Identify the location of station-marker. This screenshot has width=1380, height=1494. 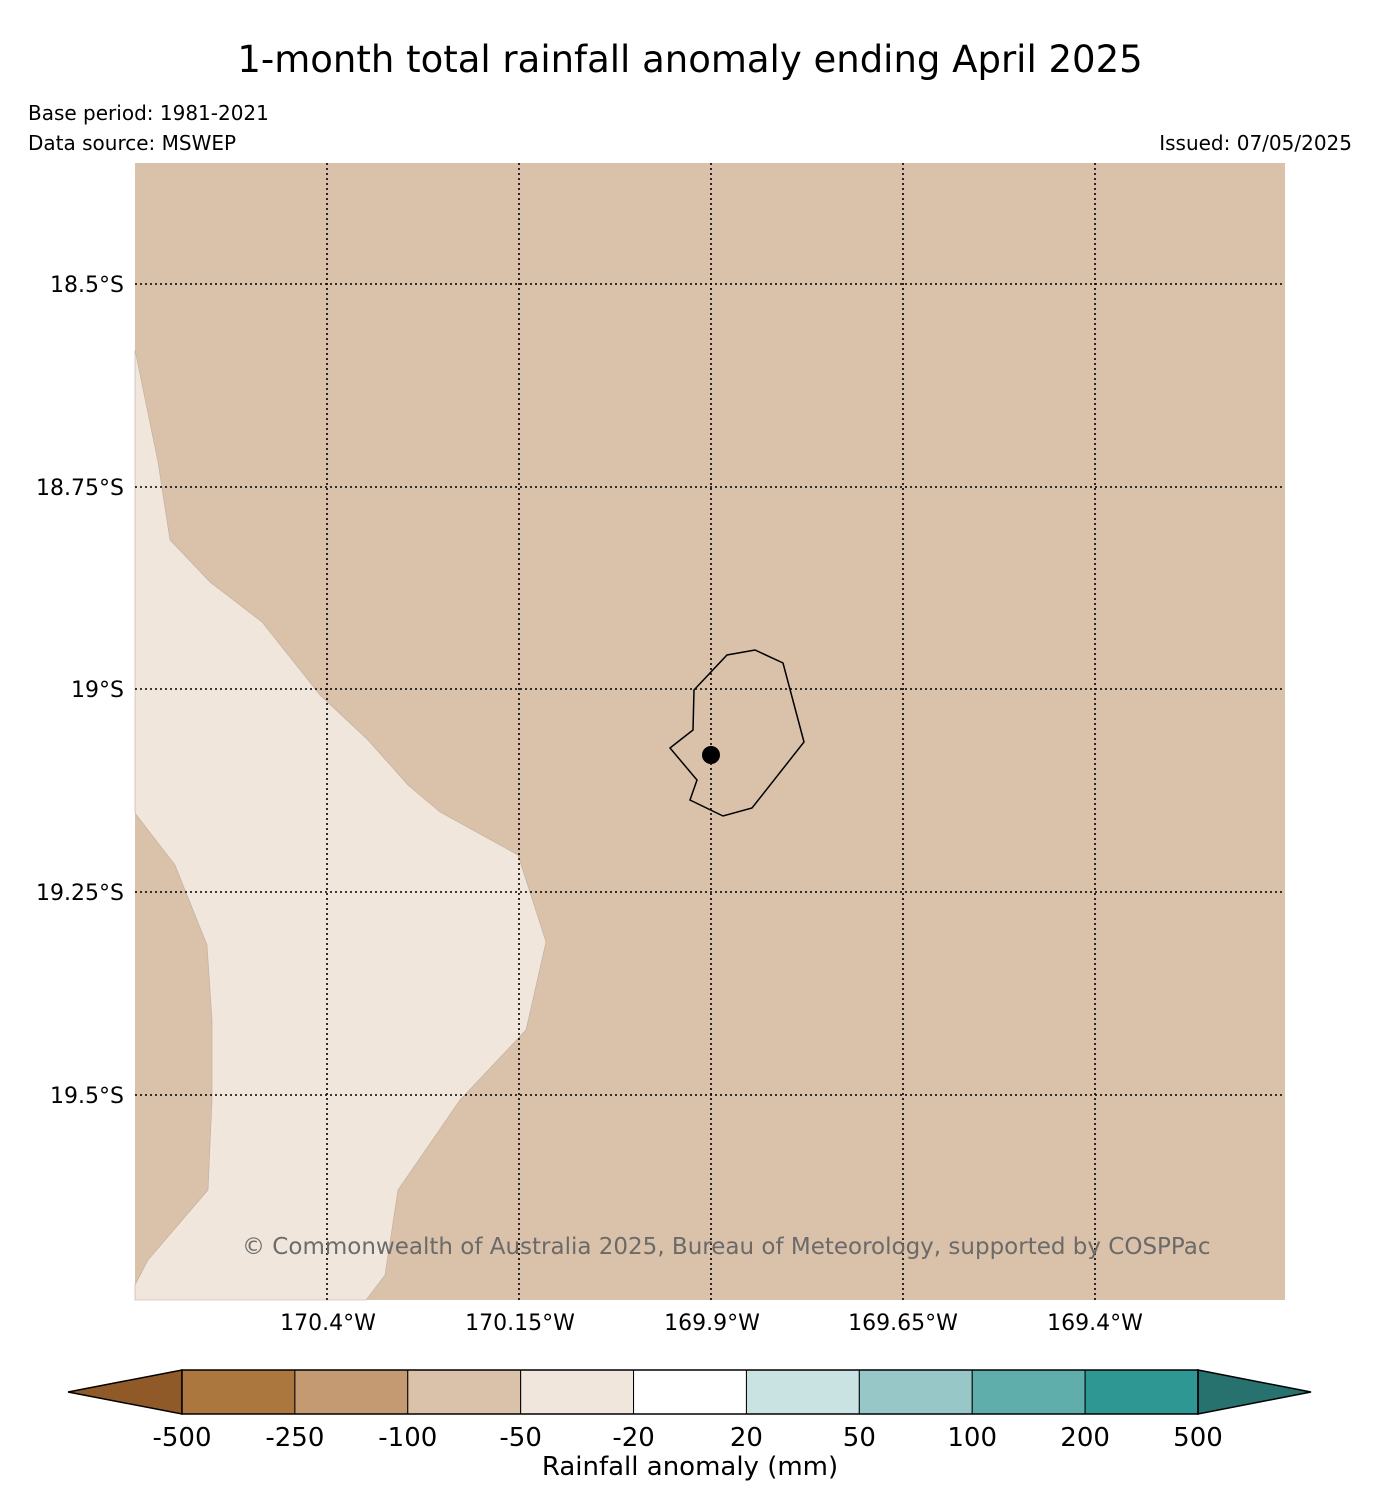
(711, 755).